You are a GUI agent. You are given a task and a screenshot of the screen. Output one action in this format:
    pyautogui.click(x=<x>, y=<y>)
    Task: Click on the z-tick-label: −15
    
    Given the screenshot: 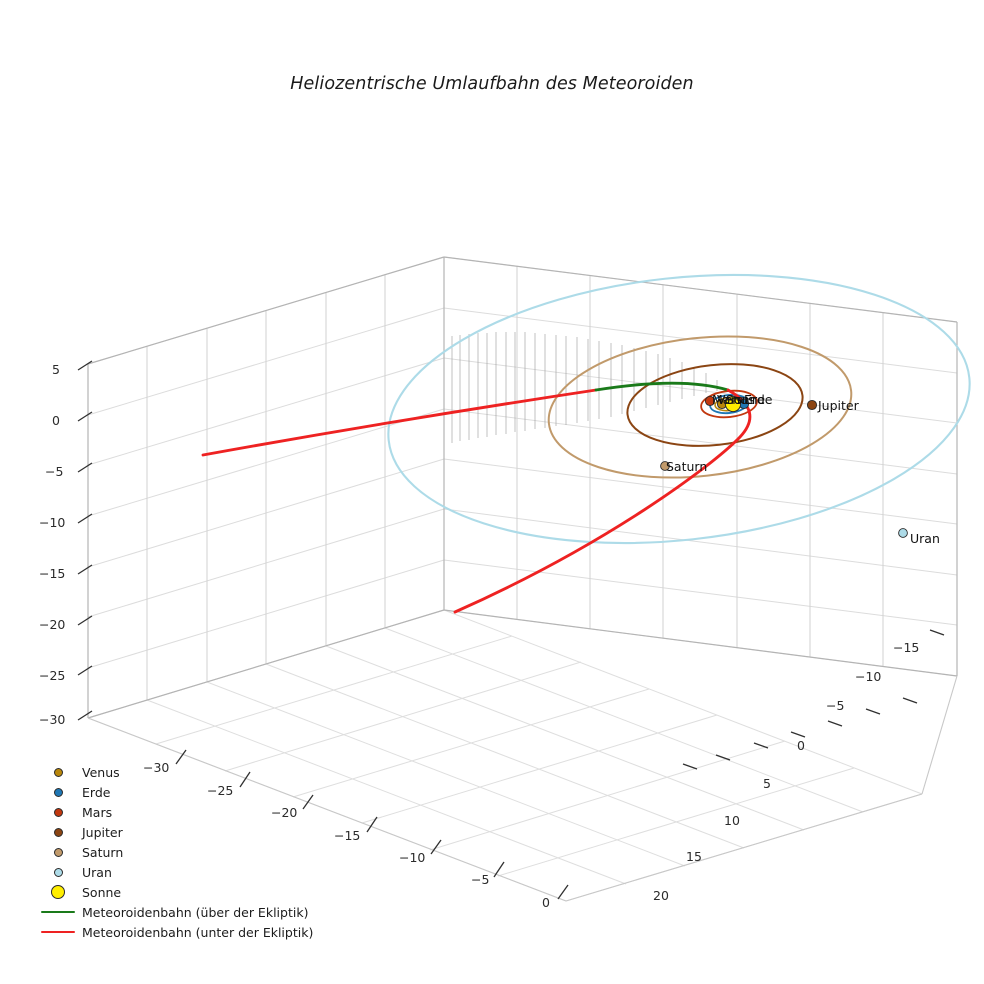 What is the action you would take?
    pyautogui.click(x=52, y=573)
    